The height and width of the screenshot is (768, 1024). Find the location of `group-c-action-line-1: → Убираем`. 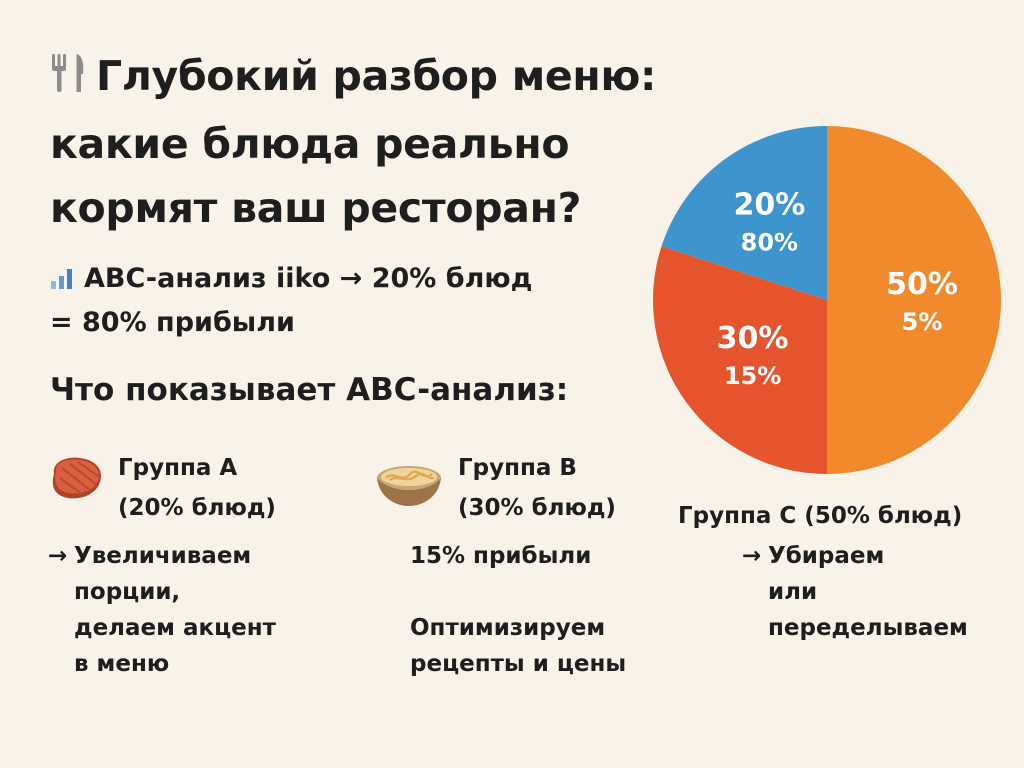

group-c-action-line-1: → Убираем is located at coordinates (855, 556).